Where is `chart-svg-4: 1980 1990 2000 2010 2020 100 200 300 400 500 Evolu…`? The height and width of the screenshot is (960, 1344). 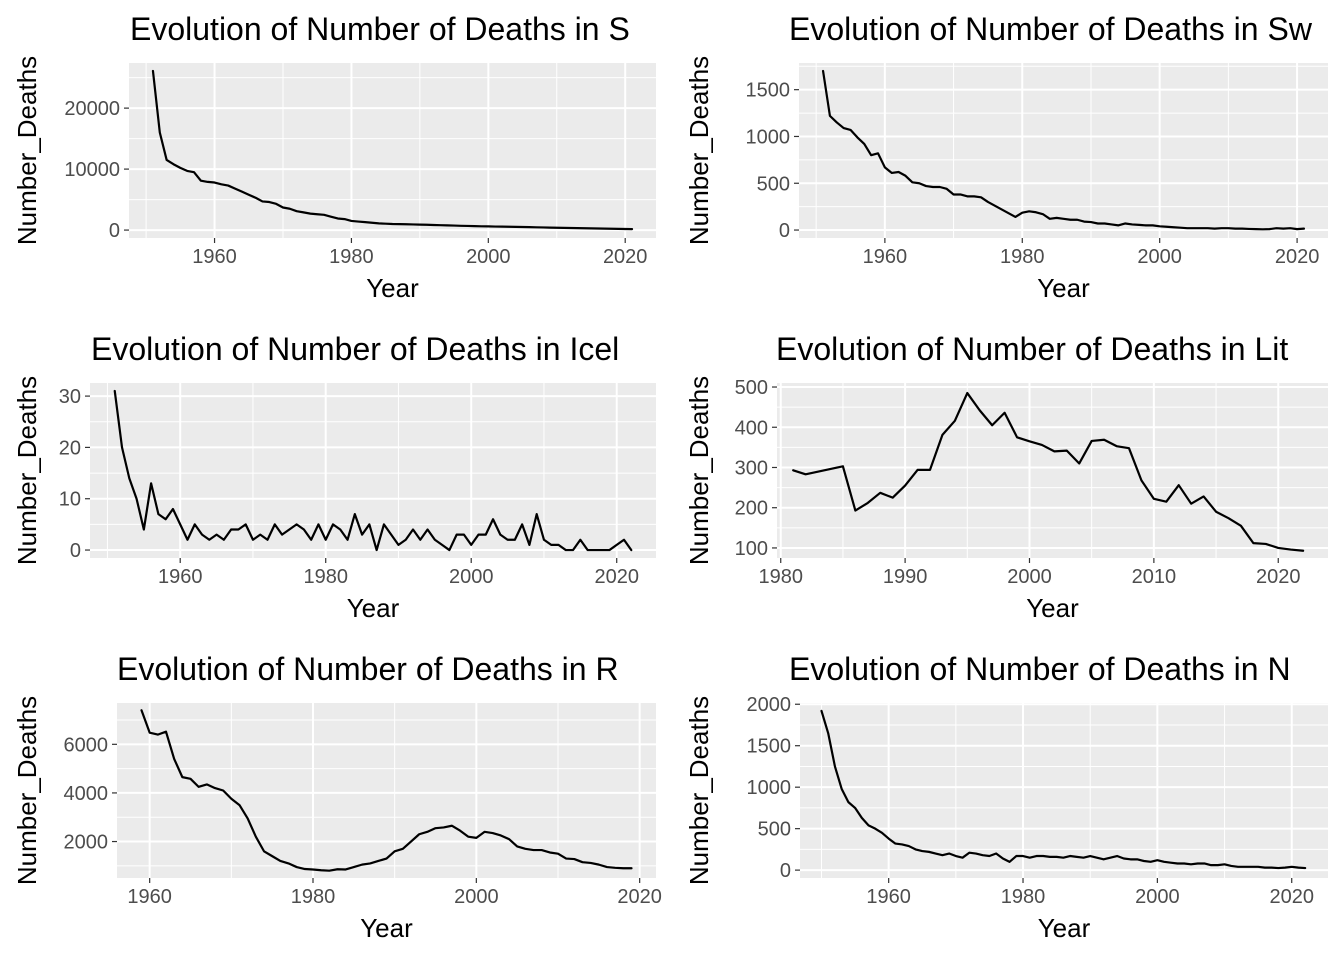 chart-svg-4: 1980 1990 2000 2010 2020 100 200 300 400 500 Evolu… is located at coordinates (1006, 477).